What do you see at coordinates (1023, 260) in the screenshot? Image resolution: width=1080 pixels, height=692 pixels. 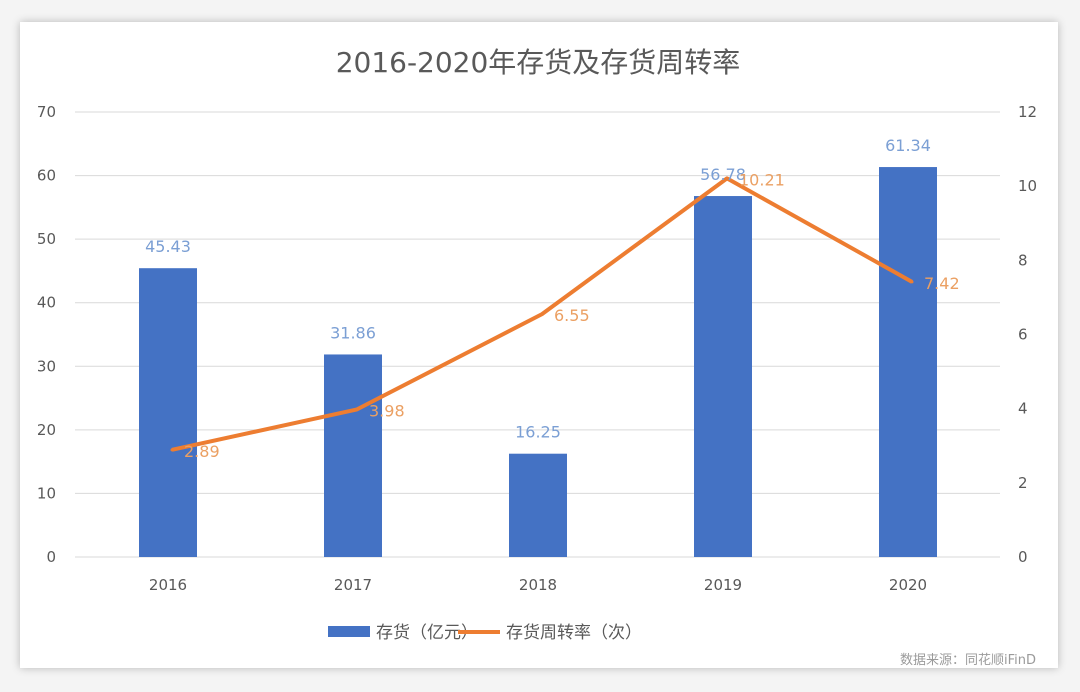 I see `y-right-tick-label: 8` at bounding box center [1023, 260].